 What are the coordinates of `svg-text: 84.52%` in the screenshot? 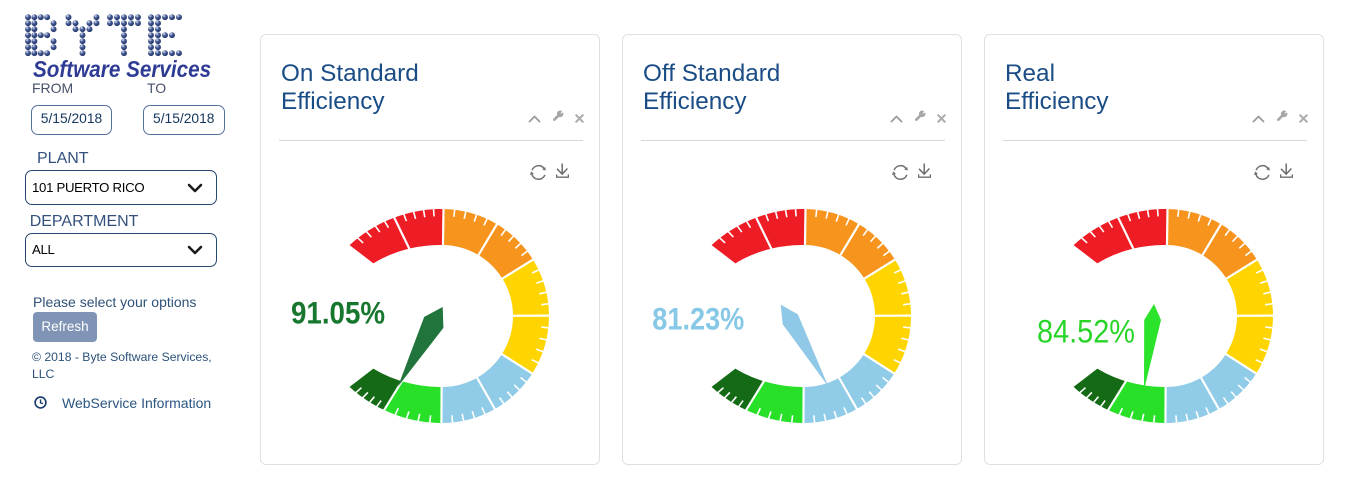 It's located at (1086, 332).